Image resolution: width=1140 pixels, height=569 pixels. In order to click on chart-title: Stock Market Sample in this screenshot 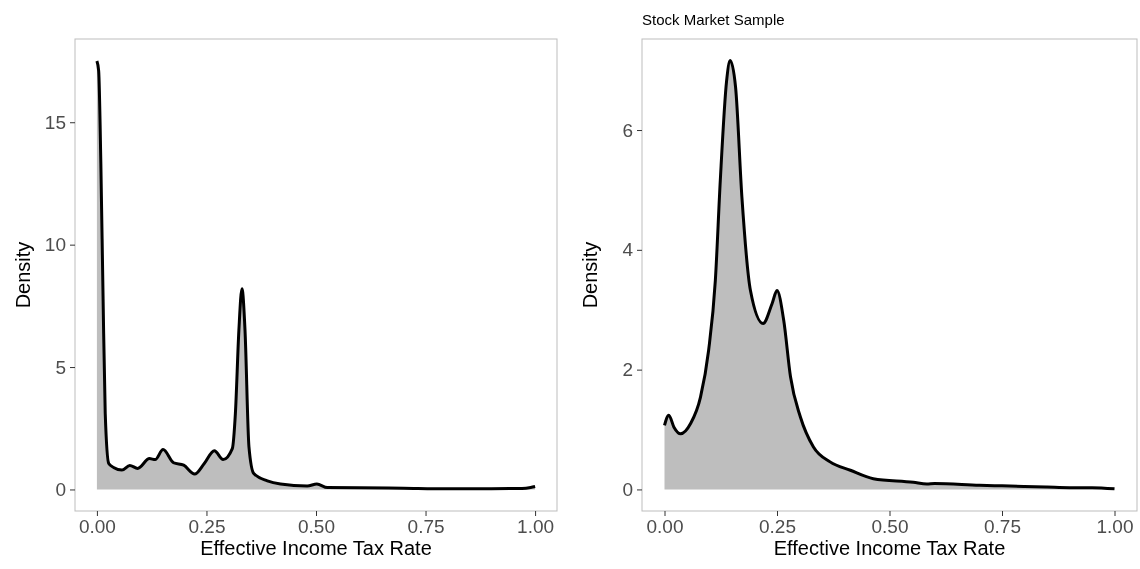, I will do `click(713, 19)`.